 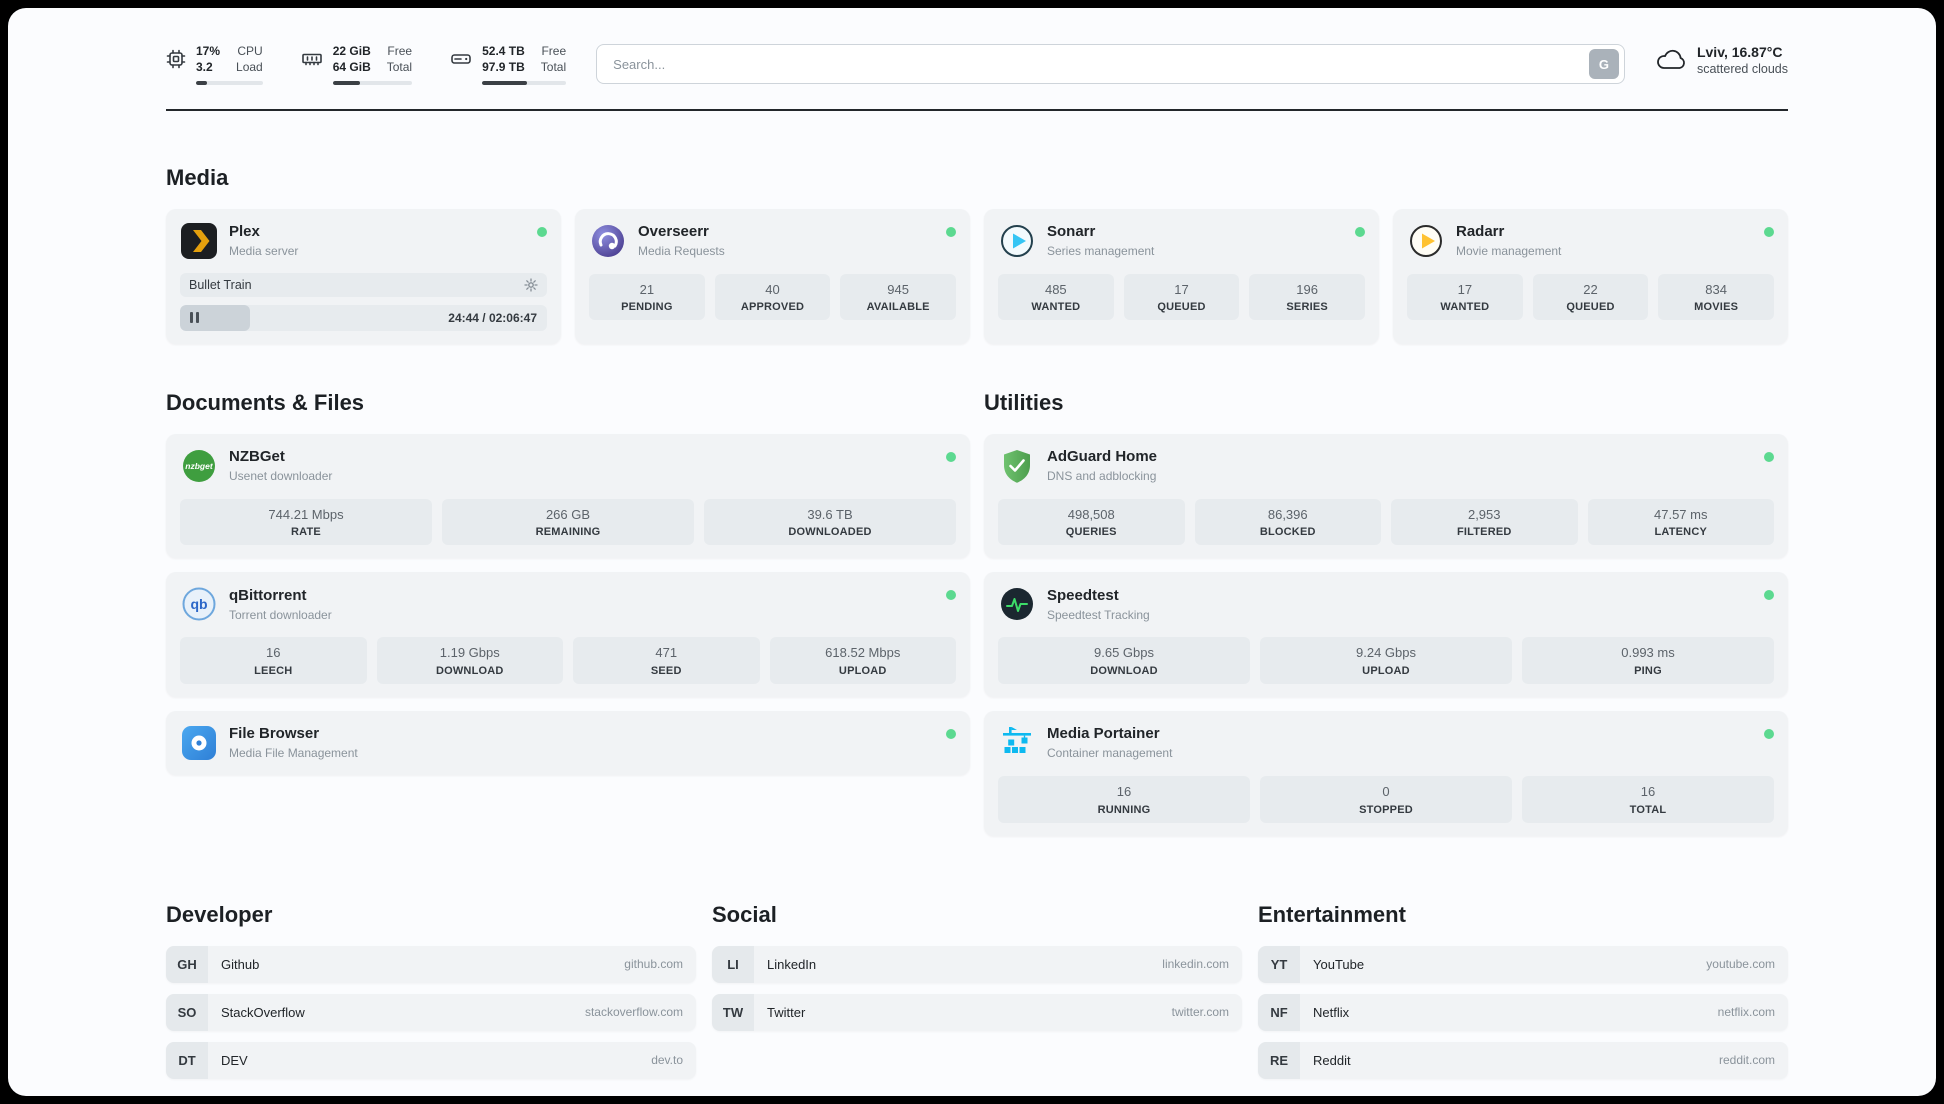 What do you see at coordinates (1484, 522) in the screenshot?
I see `stat-tile: 2,953 FILTERED` at bounding box center [1484, 522].